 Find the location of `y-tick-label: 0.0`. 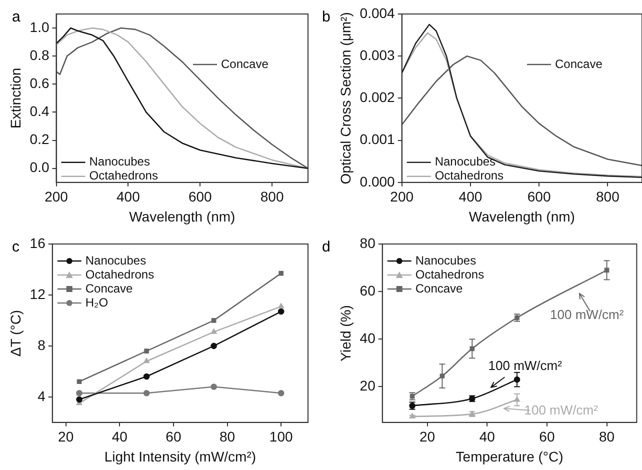

y-tick-label: 0.0 is located at coordinates (40, 167).